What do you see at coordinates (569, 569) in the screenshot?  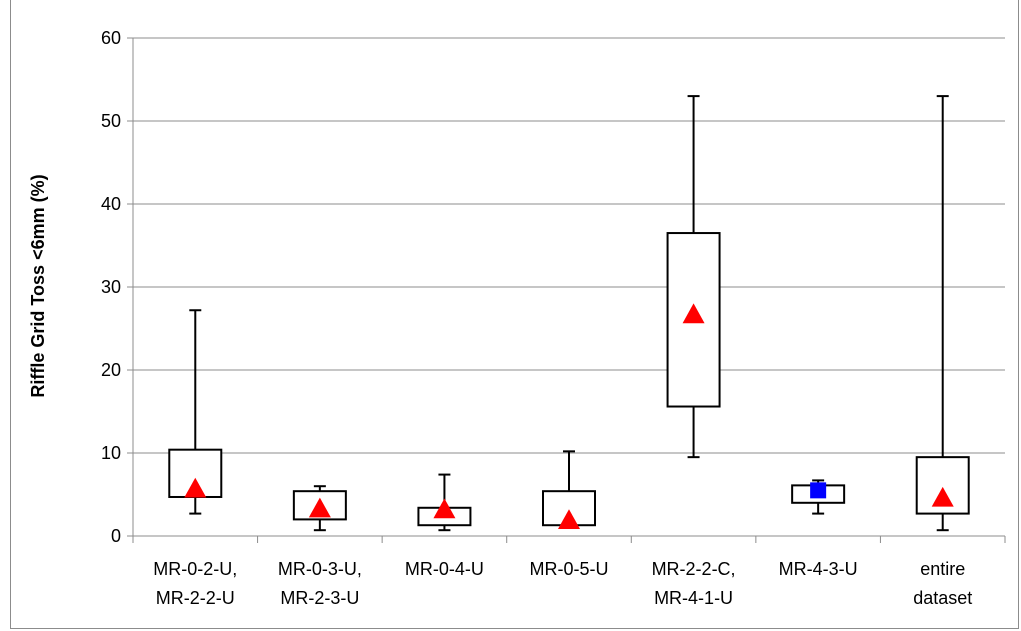 I see `x-category-label: MR-0-5-U` at bounding box center [569, 569].